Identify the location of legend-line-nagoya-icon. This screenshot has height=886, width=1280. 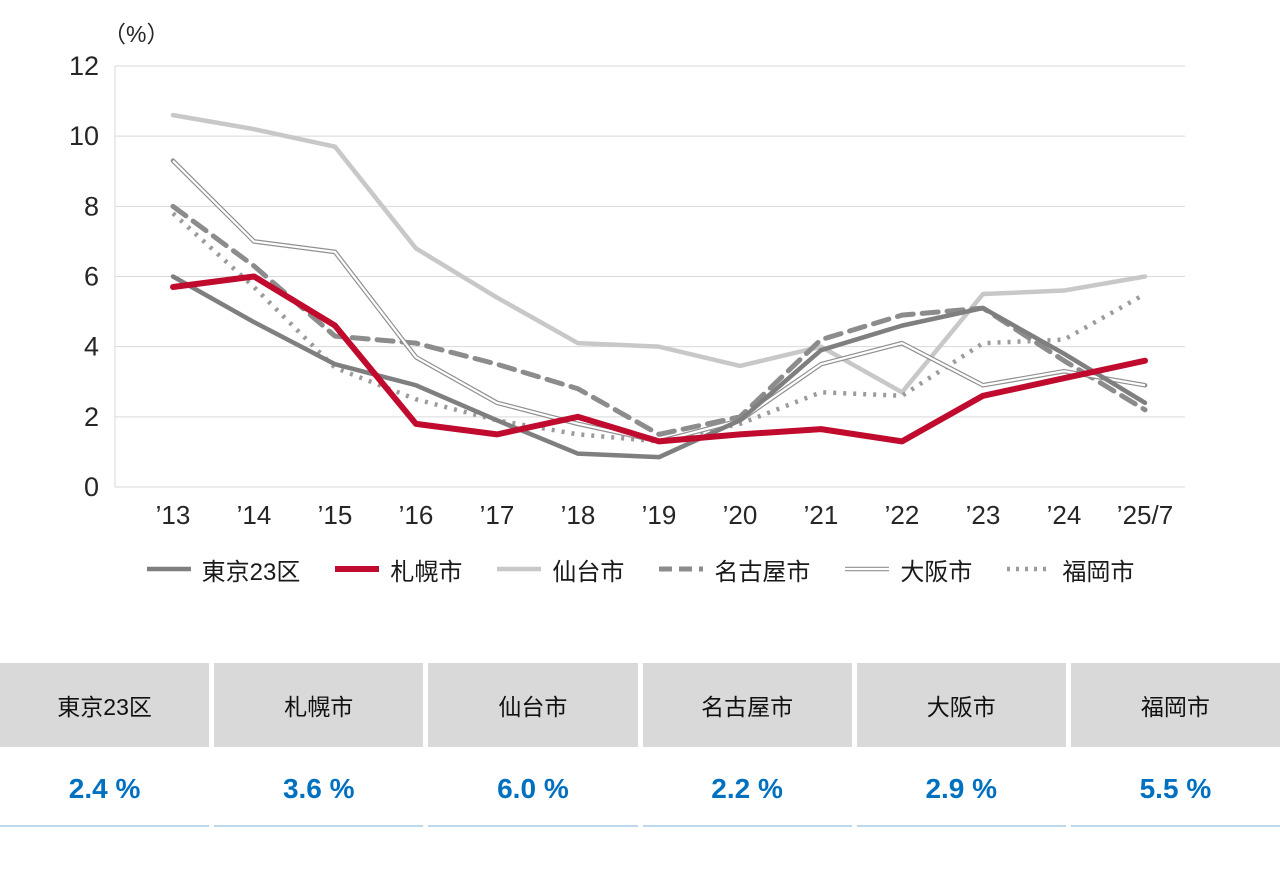
(681, 569).